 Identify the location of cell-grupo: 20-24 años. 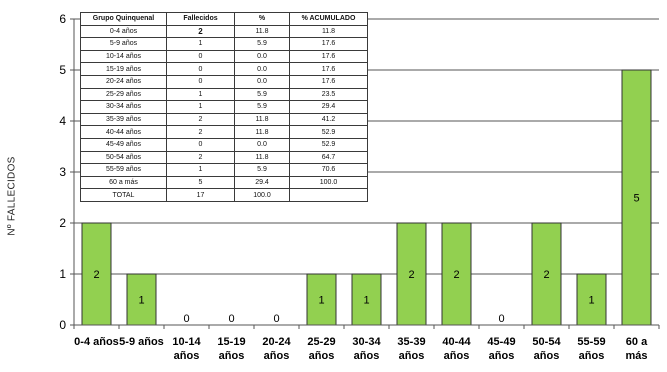
(123, 81).